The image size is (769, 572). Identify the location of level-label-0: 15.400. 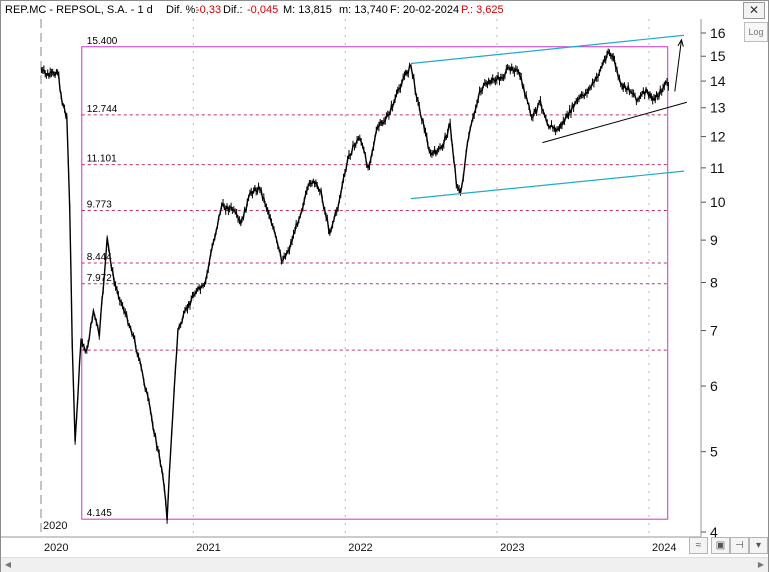
(102, 41).